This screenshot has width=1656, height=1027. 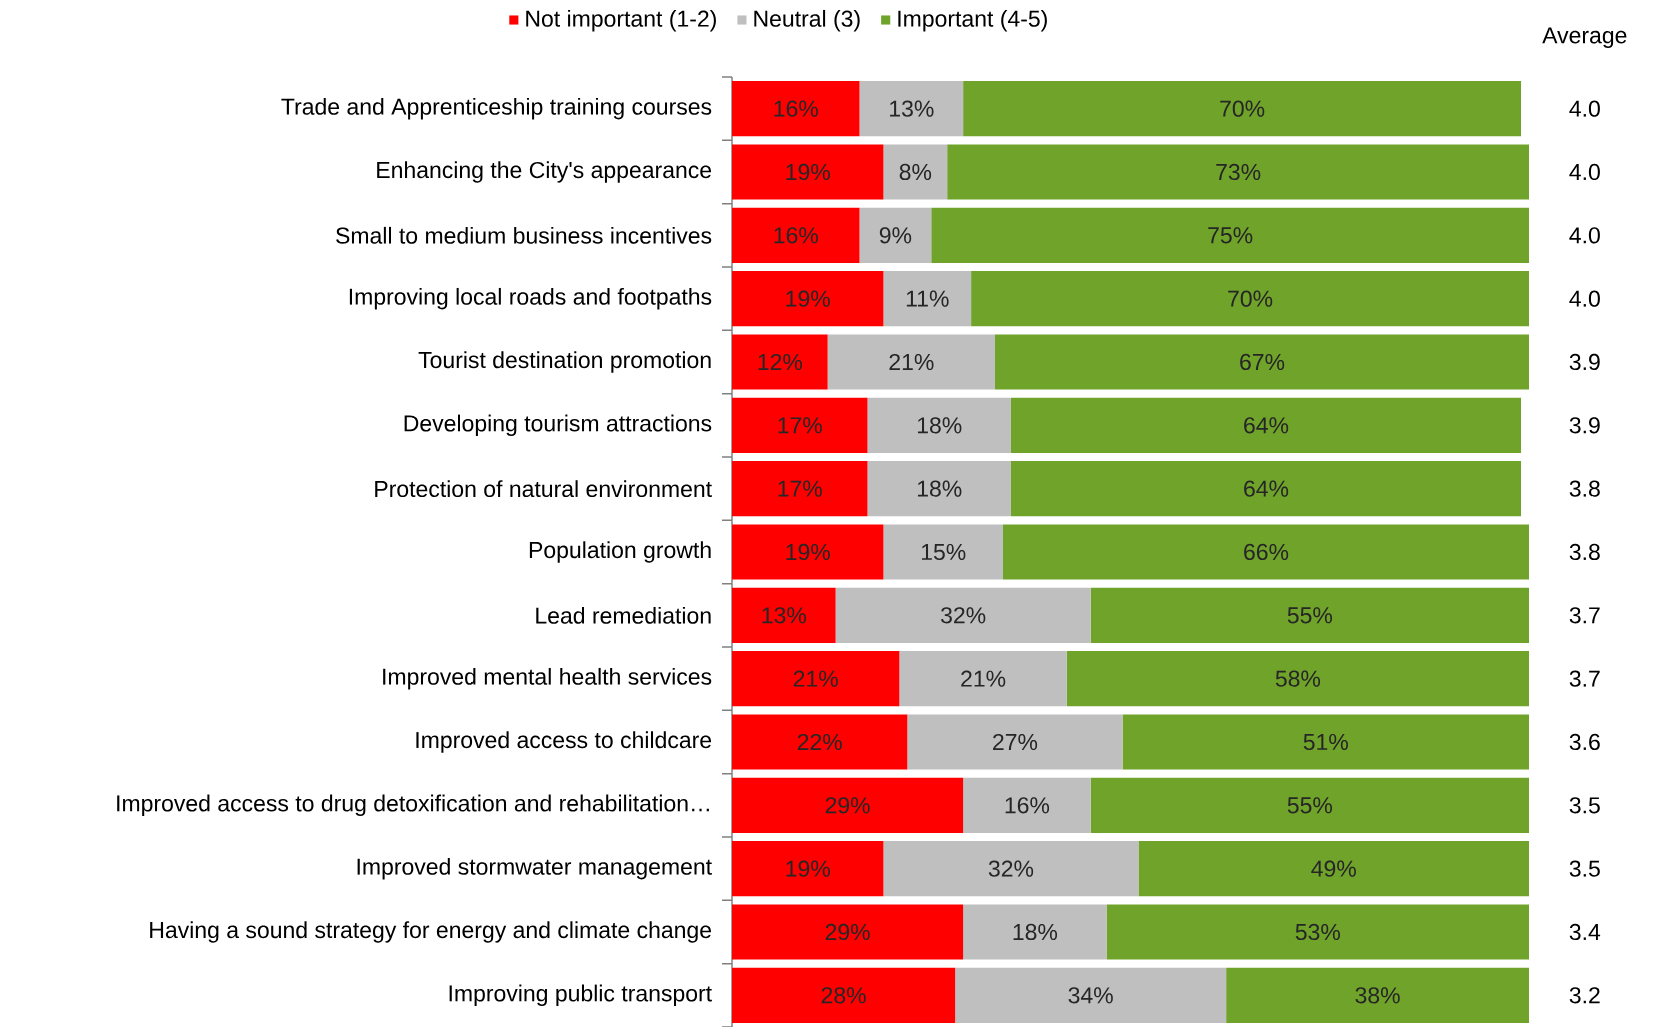 I want to click on data-label: 55%, so click(x=1310, y=615).